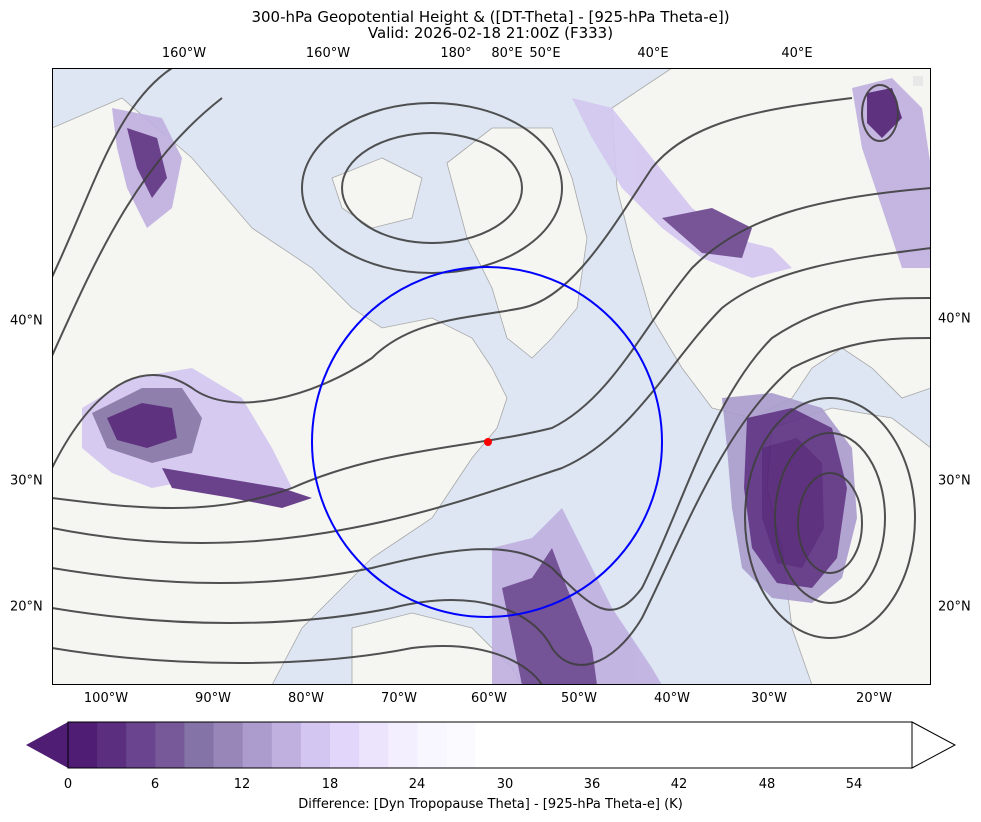  Describe the element at coordinates (456, 53) in the screenshot. I see `top-lon-label: 180°` at that location.